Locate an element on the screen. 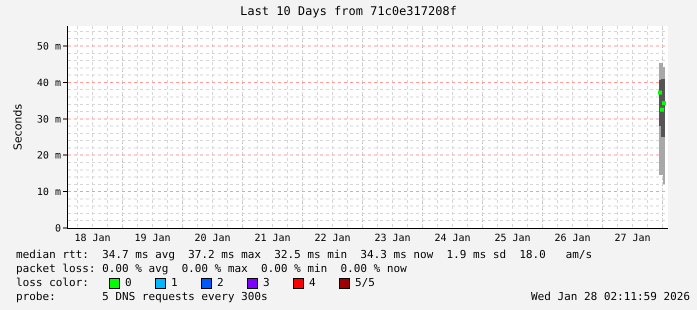 This screenshot has width=697, height=310. text: 0 is located at coordinates (128, 282).